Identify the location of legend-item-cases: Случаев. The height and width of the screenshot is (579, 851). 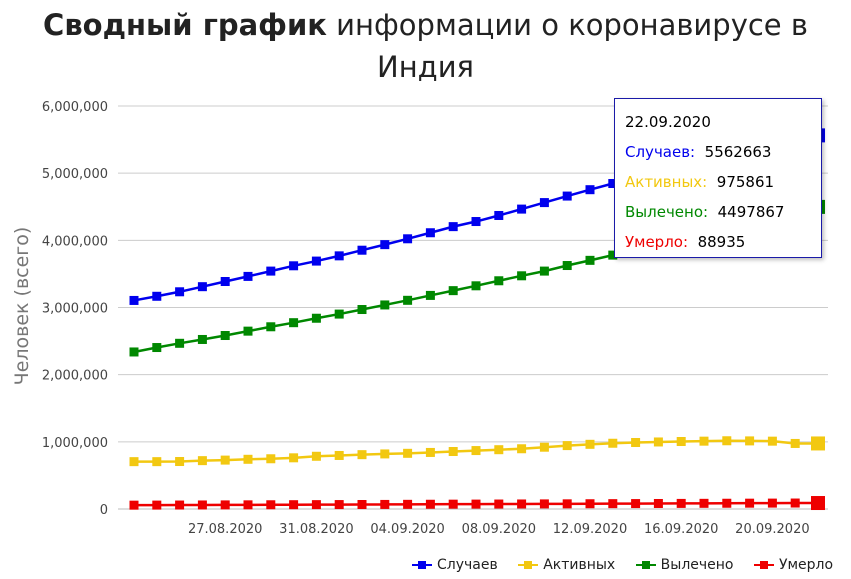
(455, 565).